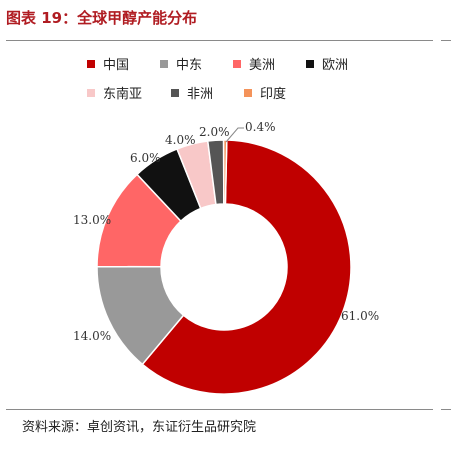 The width and height of the screenshot is (451, 449). Describe the element at coordinates (262, 65) in the screenshot. I see `legend-label-americas: 美洲` at that location.